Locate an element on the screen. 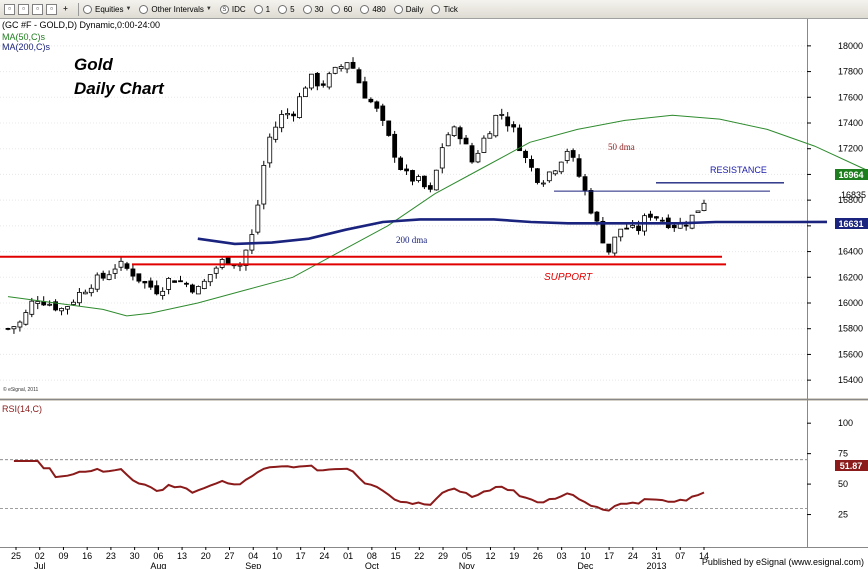 This screenshot has width=868, height=569. date-tick-label: 23 is located at coordinates (111, 556).